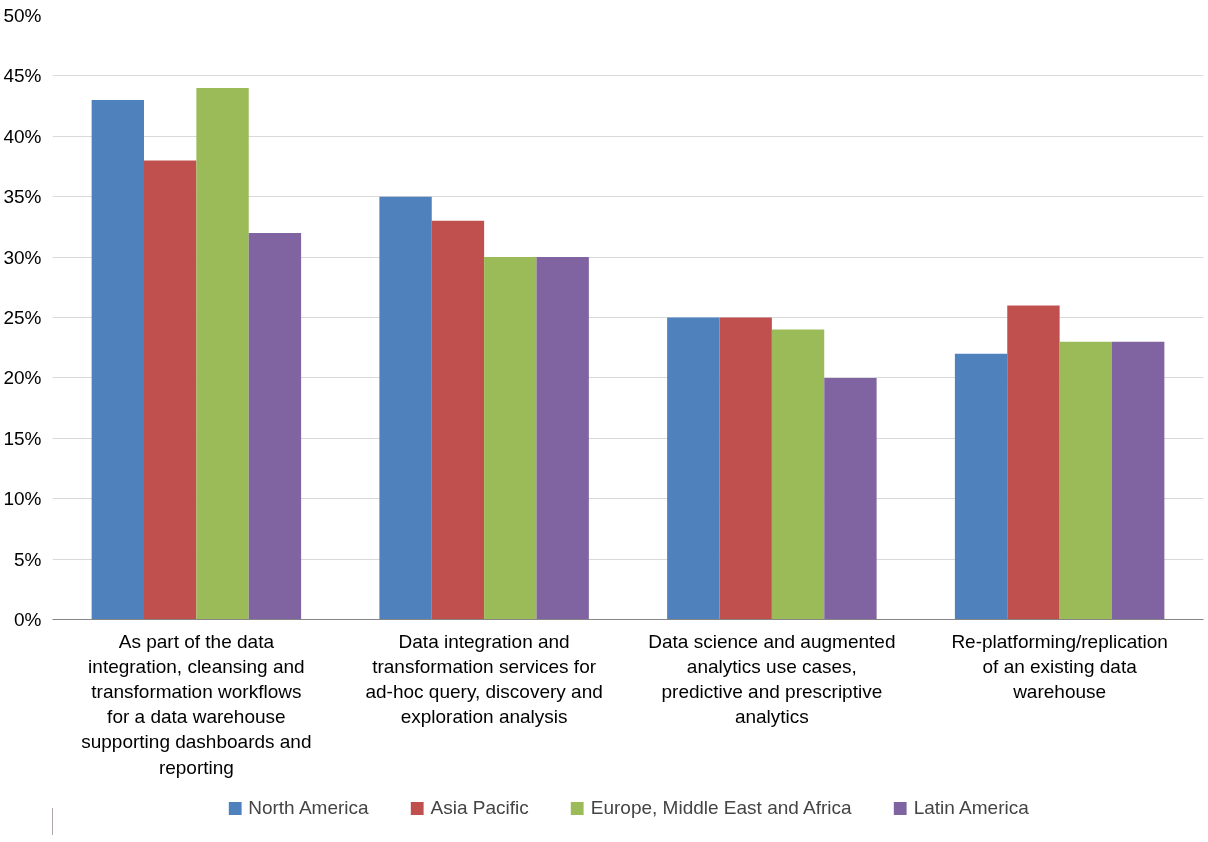 This screenshot has height=842, width=1208. What do you see at coordinates (28, 559) in the screenshot?
I see `y-tick-label: 5%` at bounding box center [28, 559].